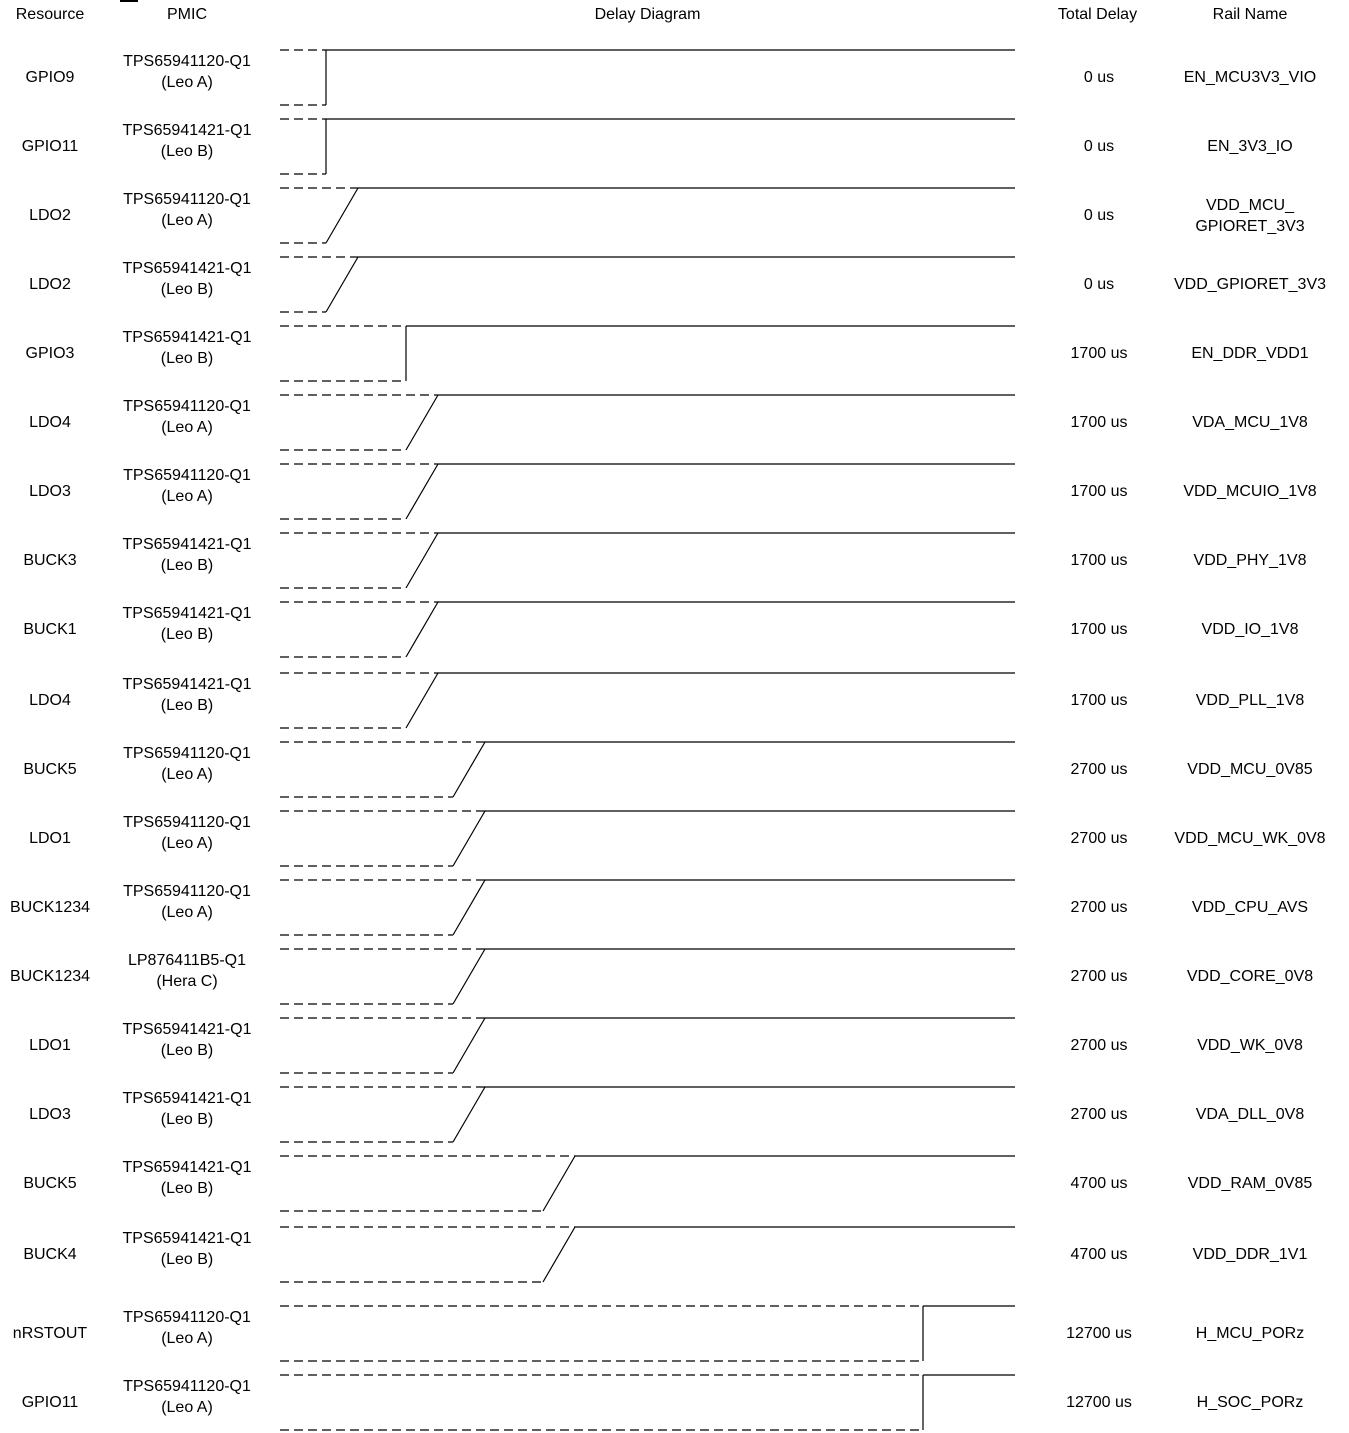 This screenshot has height=1433, width=1349. I want to click on header-marker, so click(129, 1).